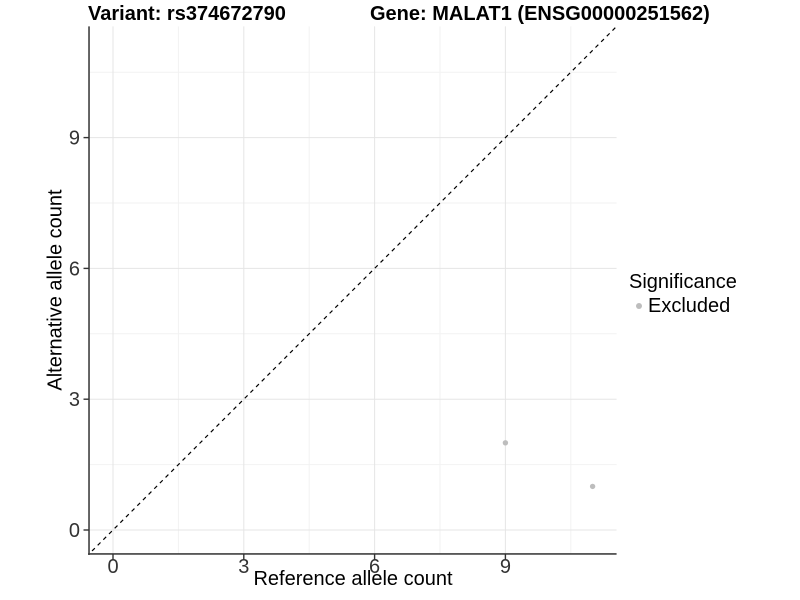 This screenshot has width=800, height=600. Describe the element at coordinates (55, 290) in the screenshot. I see `y-axis-title: Alternative allele count` at that location.